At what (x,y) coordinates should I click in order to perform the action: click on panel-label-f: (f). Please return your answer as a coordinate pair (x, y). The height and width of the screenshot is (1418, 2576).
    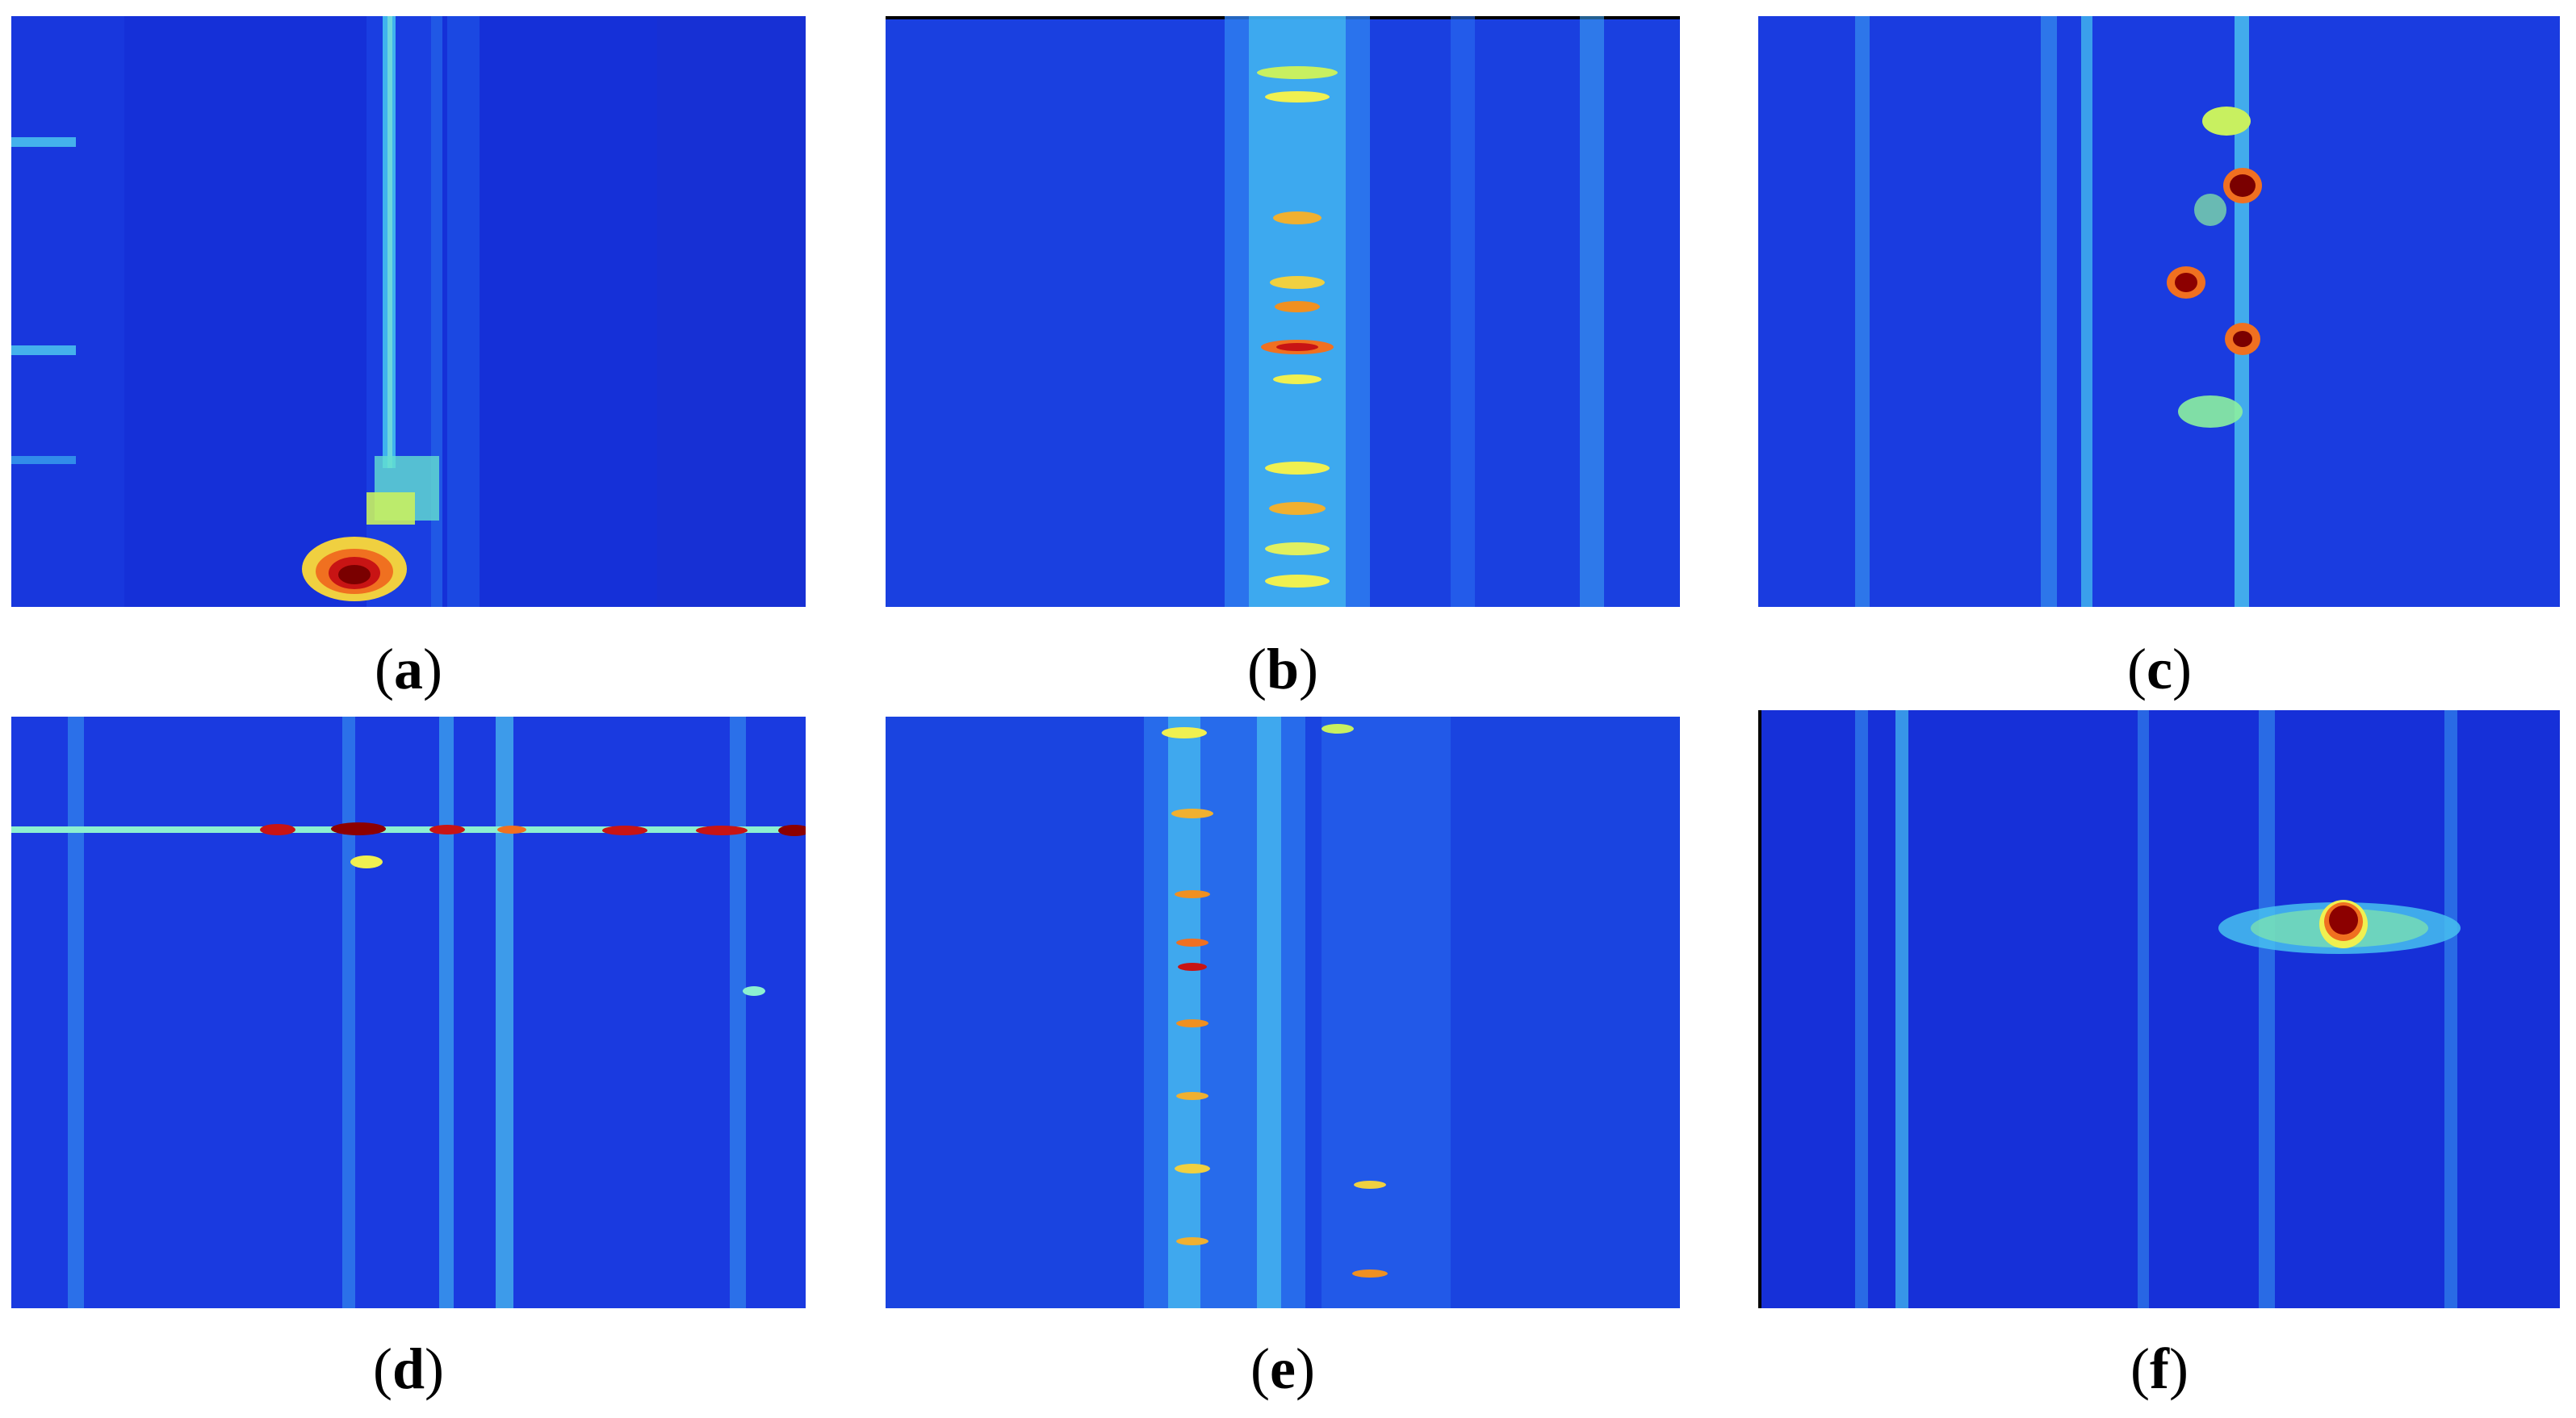
    Looking at the image, I should click on (2159, 1368).